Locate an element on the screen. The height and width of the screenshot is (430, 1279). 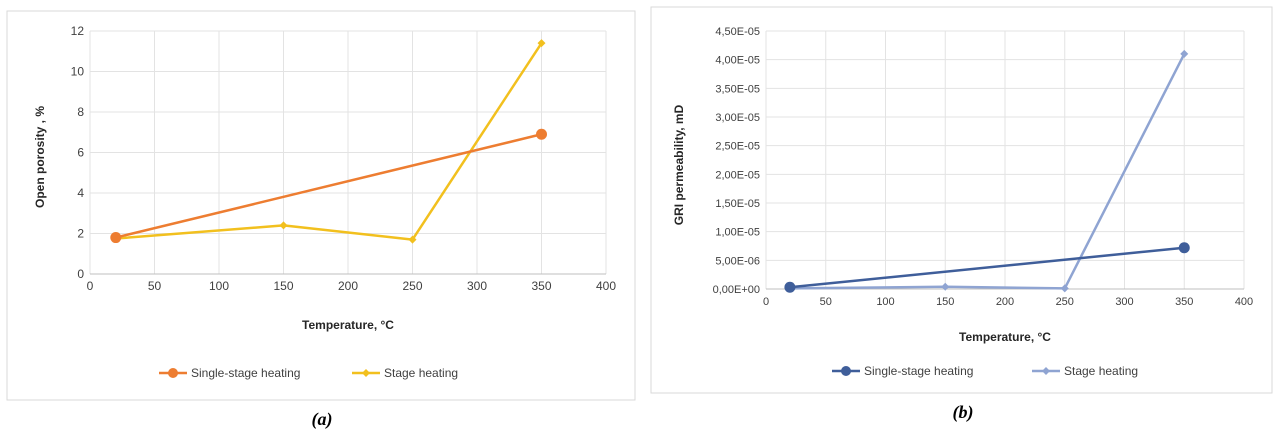
panel-a-x-tick-label: 150 is located at coordinates (283, 286).